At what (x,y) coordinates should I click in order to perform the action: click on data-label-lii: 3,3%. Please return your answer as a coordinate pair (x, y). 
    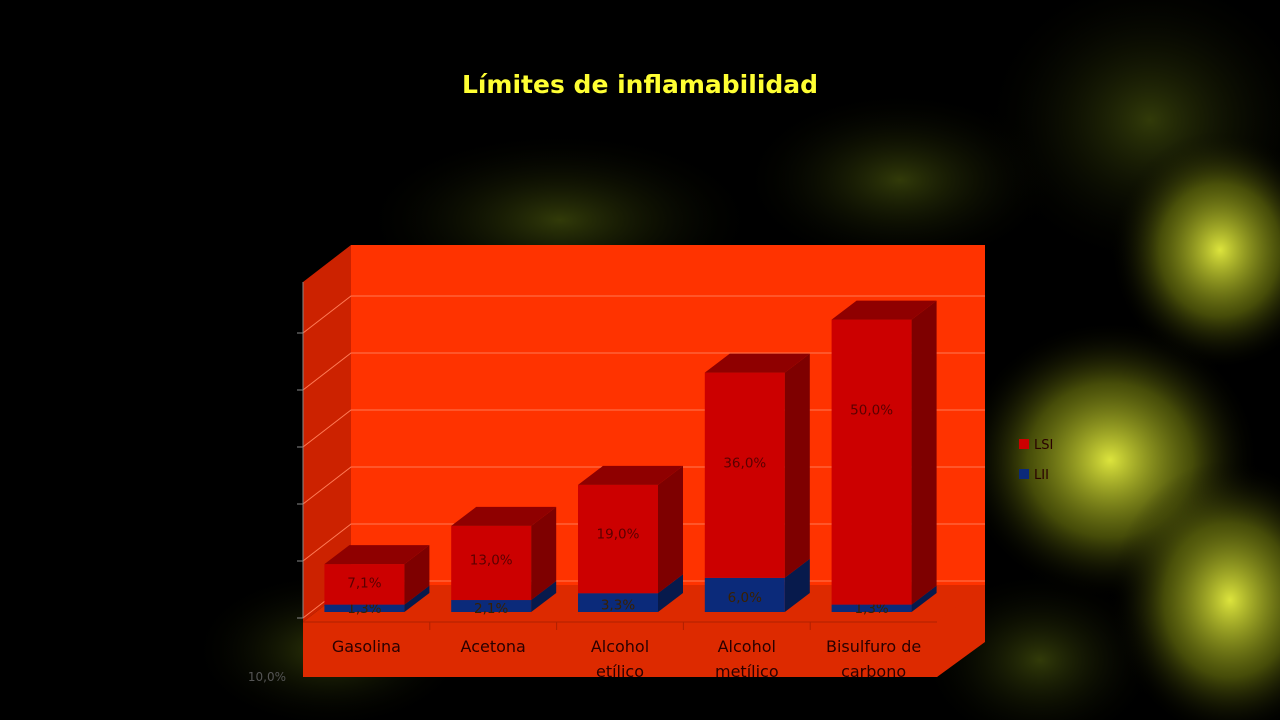
    Looking at the image, I should click on (618, 606).